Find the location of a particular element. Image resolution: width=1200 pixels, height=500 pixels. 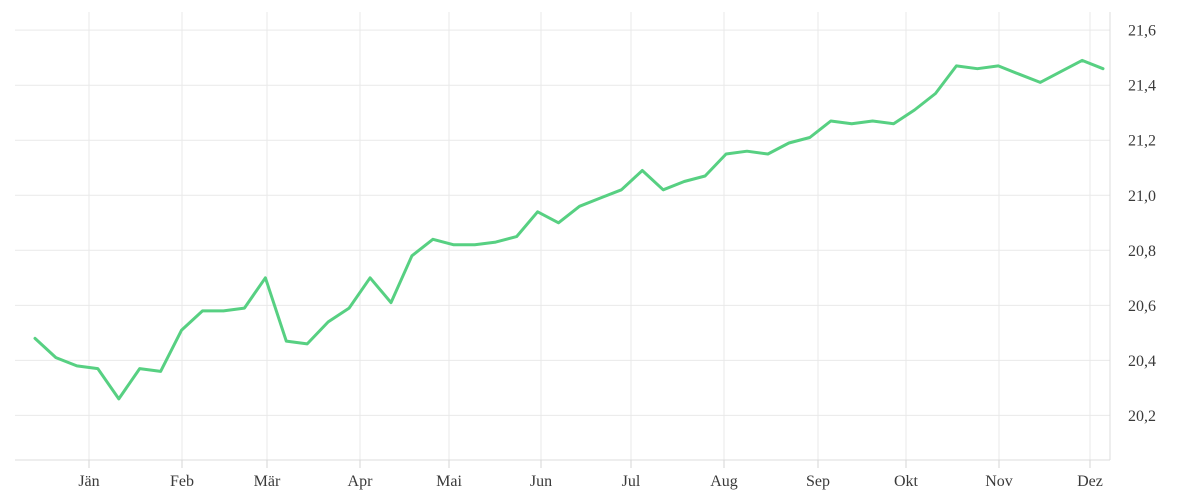

x-axis-label: Nov is located at coordinates (999, 481).